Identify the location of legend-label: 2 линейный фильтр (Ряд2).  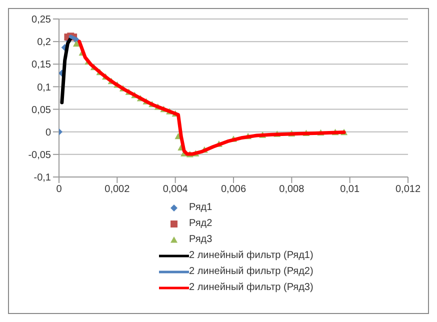
(251, 271).